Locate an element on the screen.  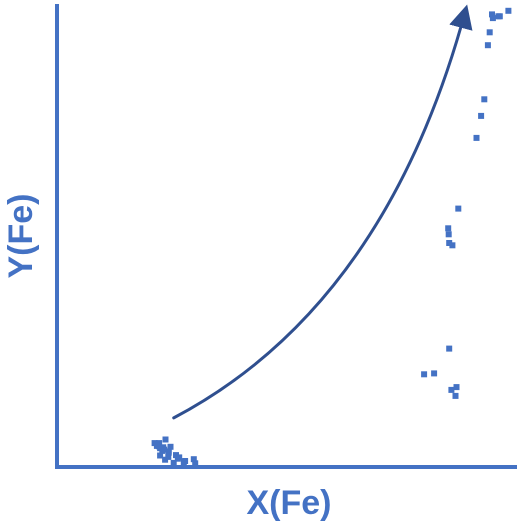
x-axis-title: X(Fe) is located at coordinates (289, 503).